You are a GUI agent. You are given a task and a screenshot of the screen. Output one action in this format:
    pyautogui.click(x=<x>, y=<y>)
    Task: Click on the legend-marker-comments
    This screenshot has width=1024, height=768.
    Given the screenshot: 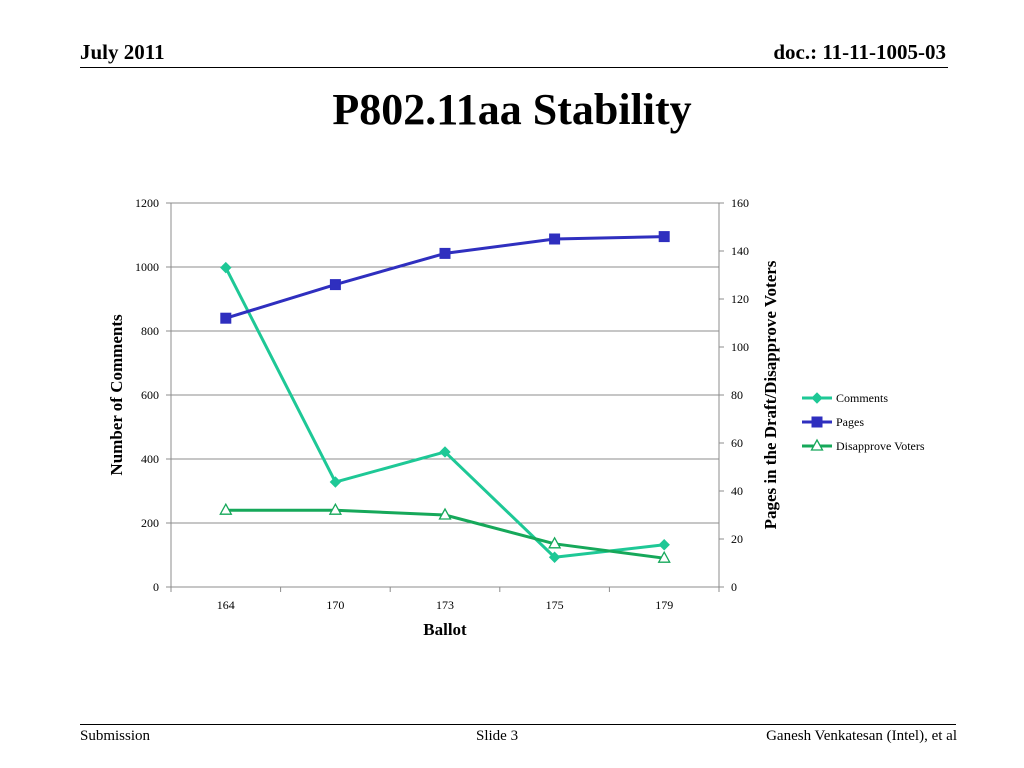 What is the action you would take?
    pyautogui.click(x=817, y=398)
    